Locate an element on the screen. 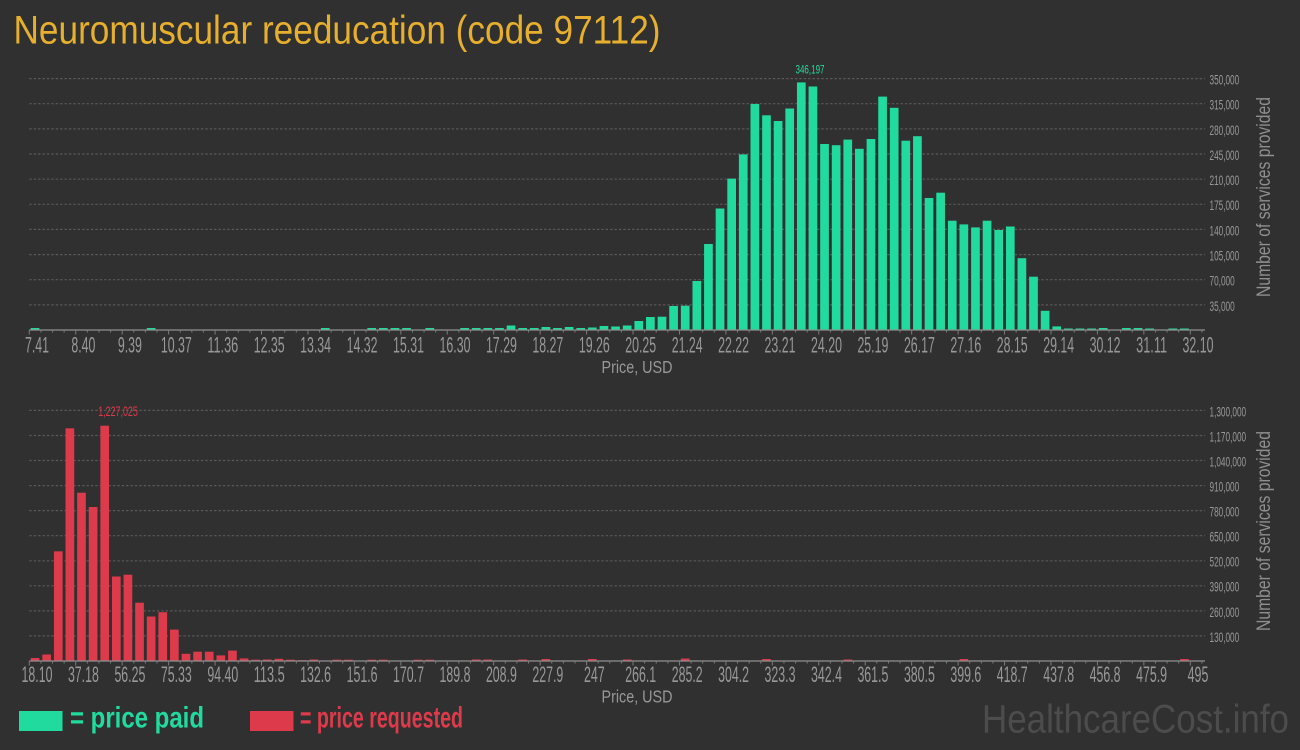 Image resolution: width=1300 pixels, height=750 pixels. svg-text: 208.9 is located at coordinates (501, 674).